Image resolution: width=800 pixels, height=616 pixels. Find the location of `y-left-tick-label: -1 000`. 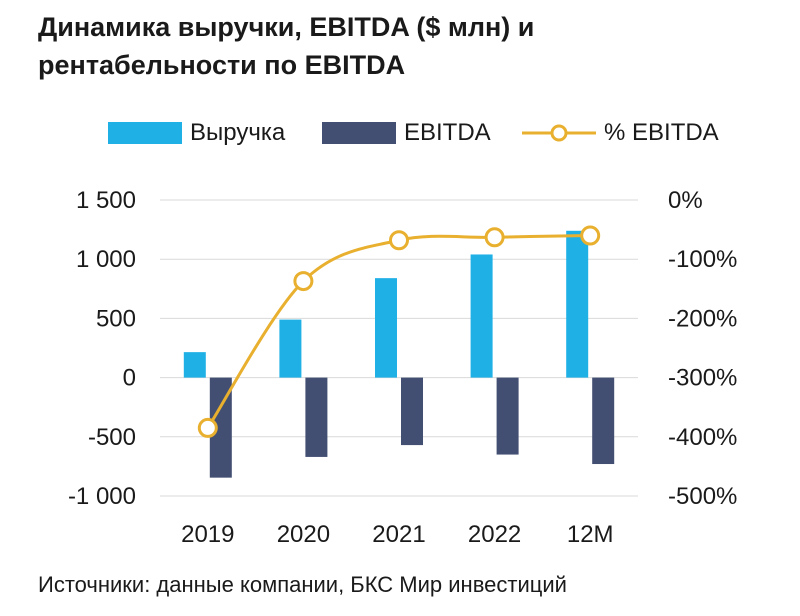

y-left-tick-label: -1 000 is located at coordinates (102, 496).